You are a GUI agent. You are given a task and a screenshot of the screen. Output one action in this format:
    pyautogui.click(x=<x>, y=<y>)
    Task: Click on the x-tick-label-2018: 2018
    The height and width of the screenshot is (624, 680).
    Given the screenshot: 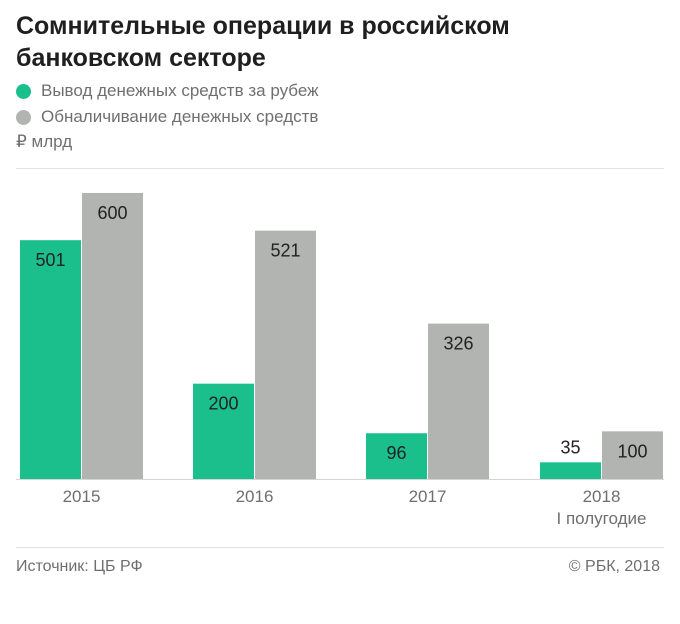 What is the action you would take?
    pyautogui.click(x=602, y=496)
    